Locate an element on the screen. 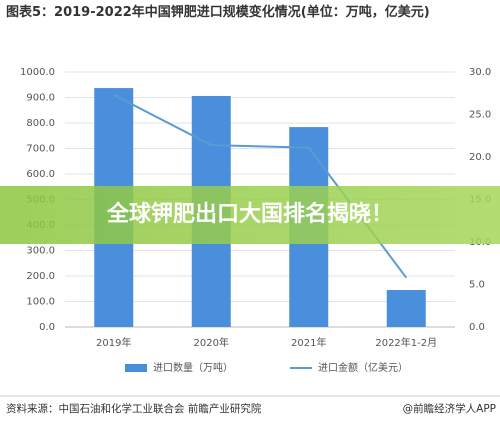 This screenshot has height=428, width=500. y-tick-label: 1000.0 is located at coordinates (37, 72).